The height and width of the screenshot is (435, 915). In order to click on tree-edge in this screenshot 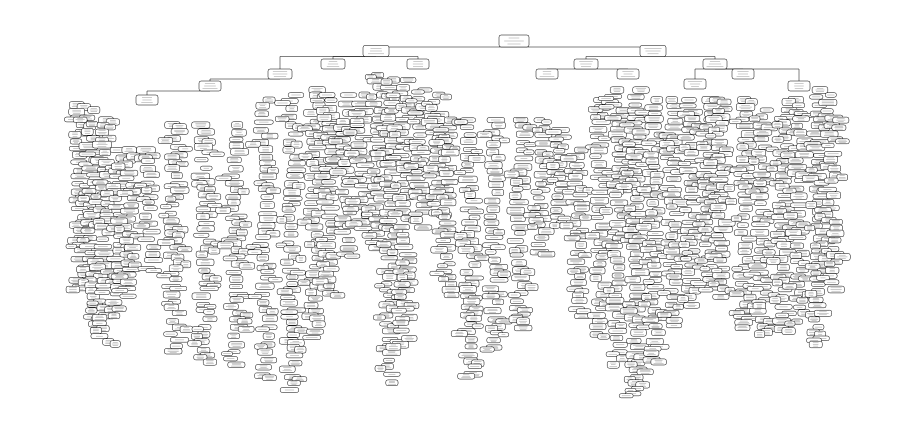, I will do `click(354, 57)`.